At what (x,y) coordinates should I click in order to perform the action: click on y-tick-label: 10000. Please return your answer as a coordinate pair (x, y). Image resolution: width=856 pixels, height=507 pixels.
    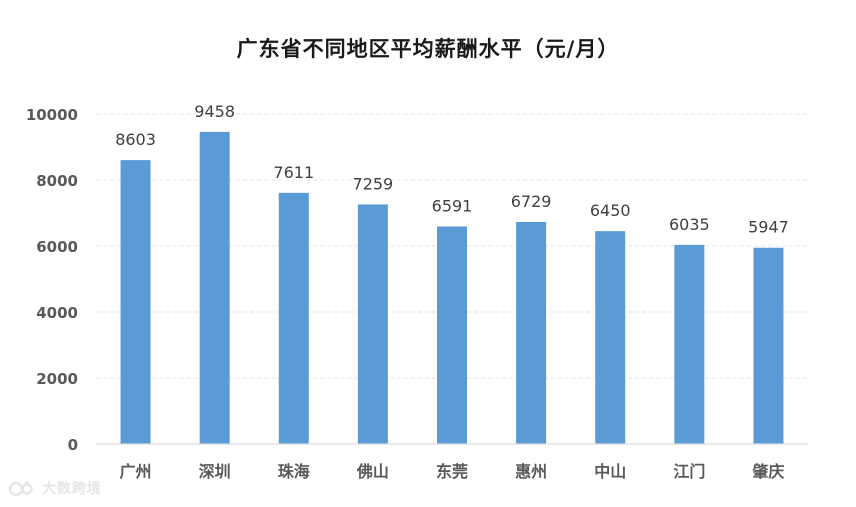
    Looking at the image, I should click on (52, 115).